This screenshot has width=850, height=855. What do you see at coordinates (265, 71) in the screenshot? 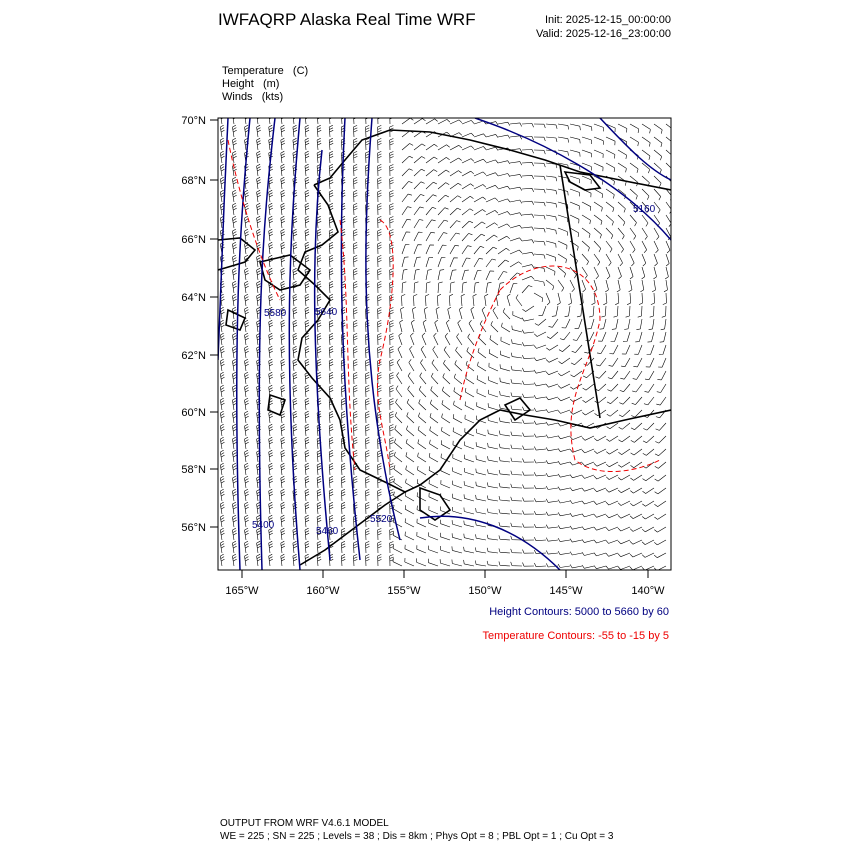
I see `field-label: Temperature (C)` at bounding box center [265, 71].